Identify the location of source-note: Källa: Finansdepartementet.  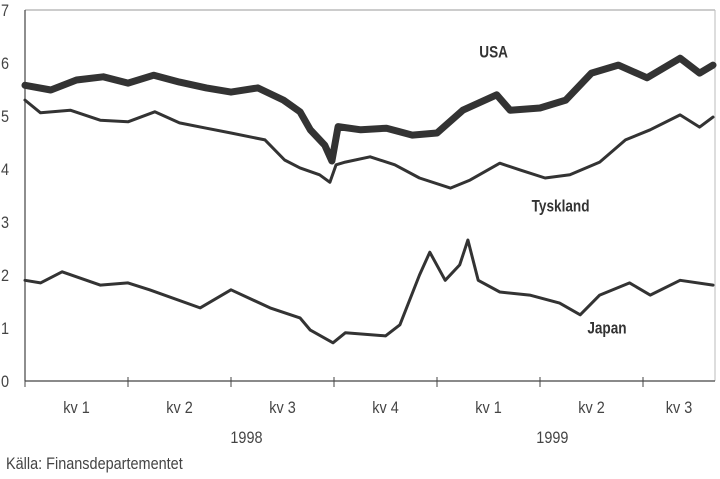
(94, 463).